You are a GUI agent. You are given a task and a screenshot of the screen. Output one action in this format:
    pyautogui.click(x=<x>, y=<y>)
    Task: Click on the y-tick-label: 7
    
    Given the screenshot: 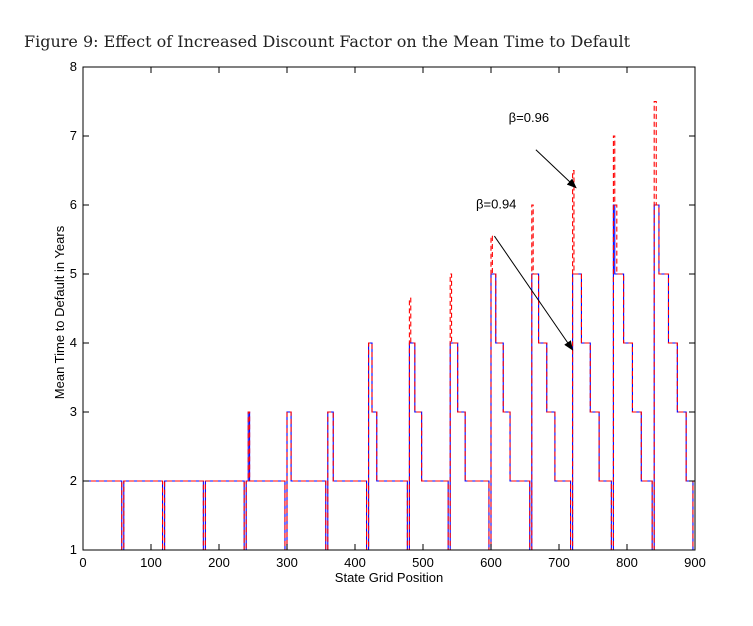 What is the action you would take?
    pyautogui.click(x=73, y=135)
    